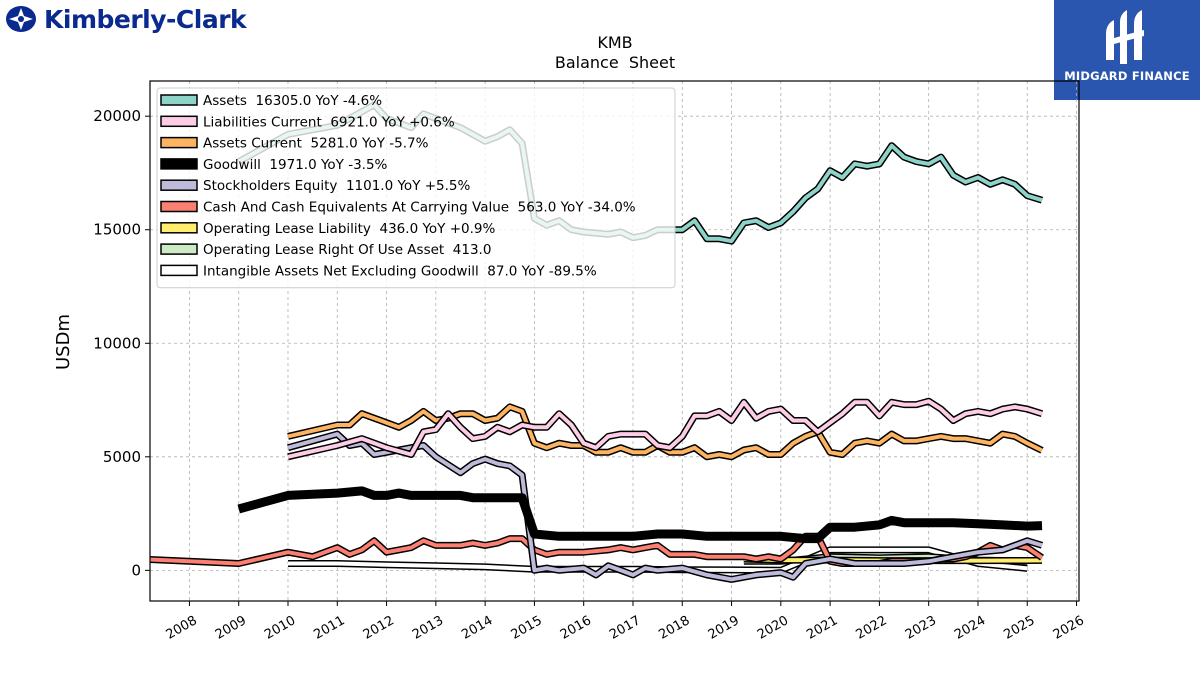 The width and height of the screenshot is (1200, 675). Describe the element at coordinates (295, 165) in the screenshot. I see `legend-entry-label: Goodwill 1971.0 YoY -3.5%` at that location.